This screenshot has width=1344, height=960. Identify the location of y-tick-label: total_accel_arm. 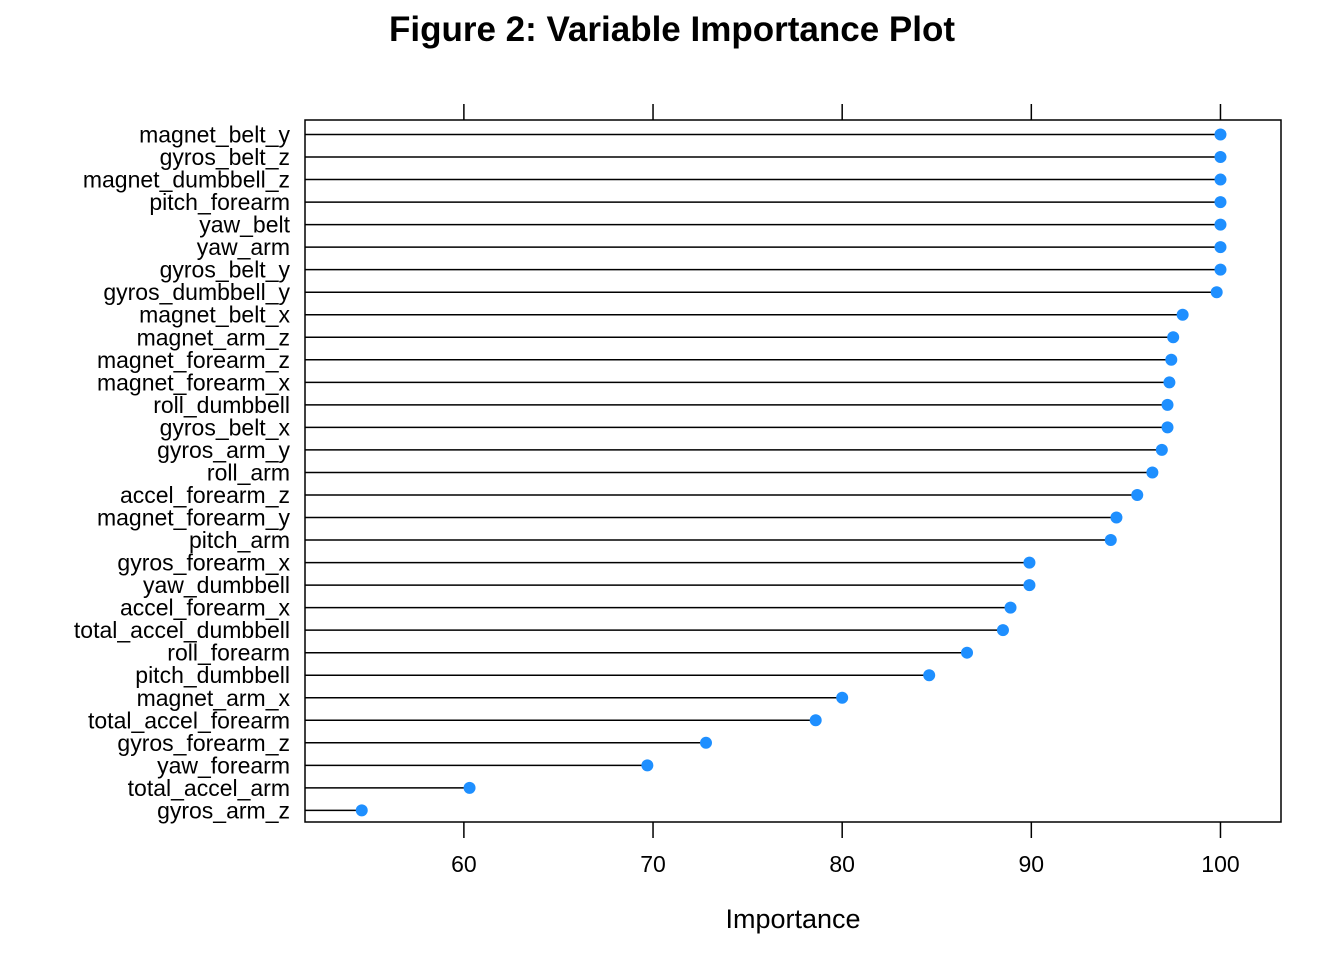
(209, 788).